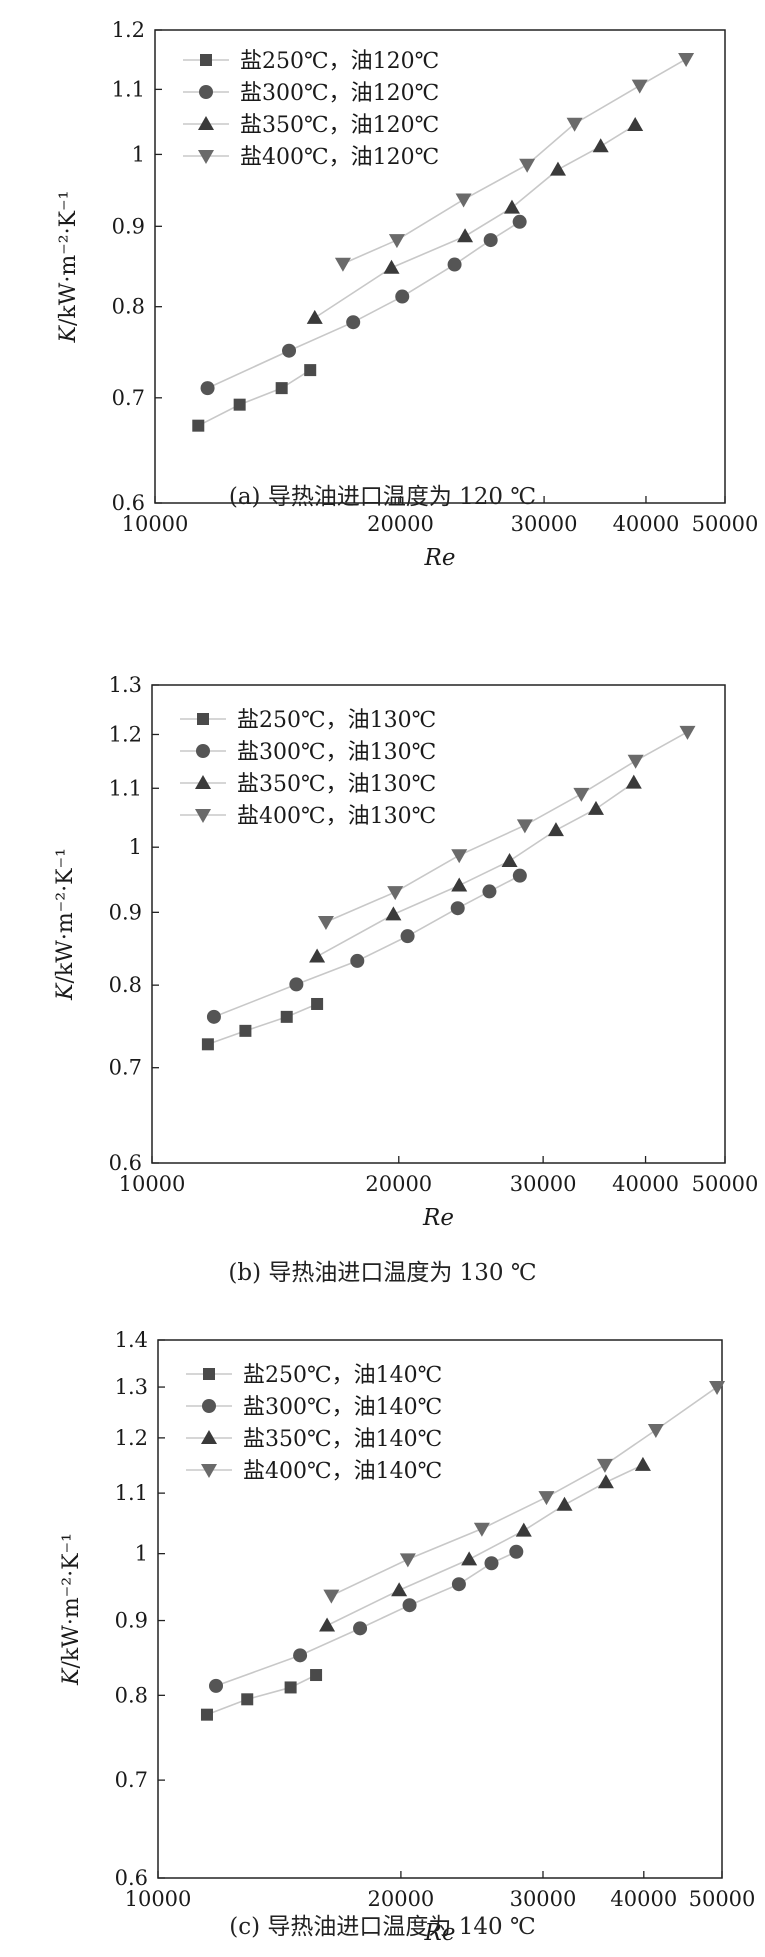  I want to click on legend-label: 盐400℃，油130℃, so click(336, 816).